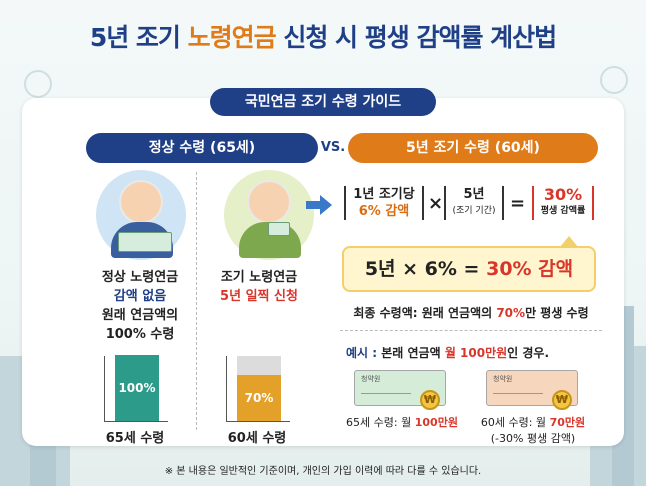 The width and height of the screenshot is (646, 486). I want to click on cheque-illustration: 청약원, so click(532, 388).